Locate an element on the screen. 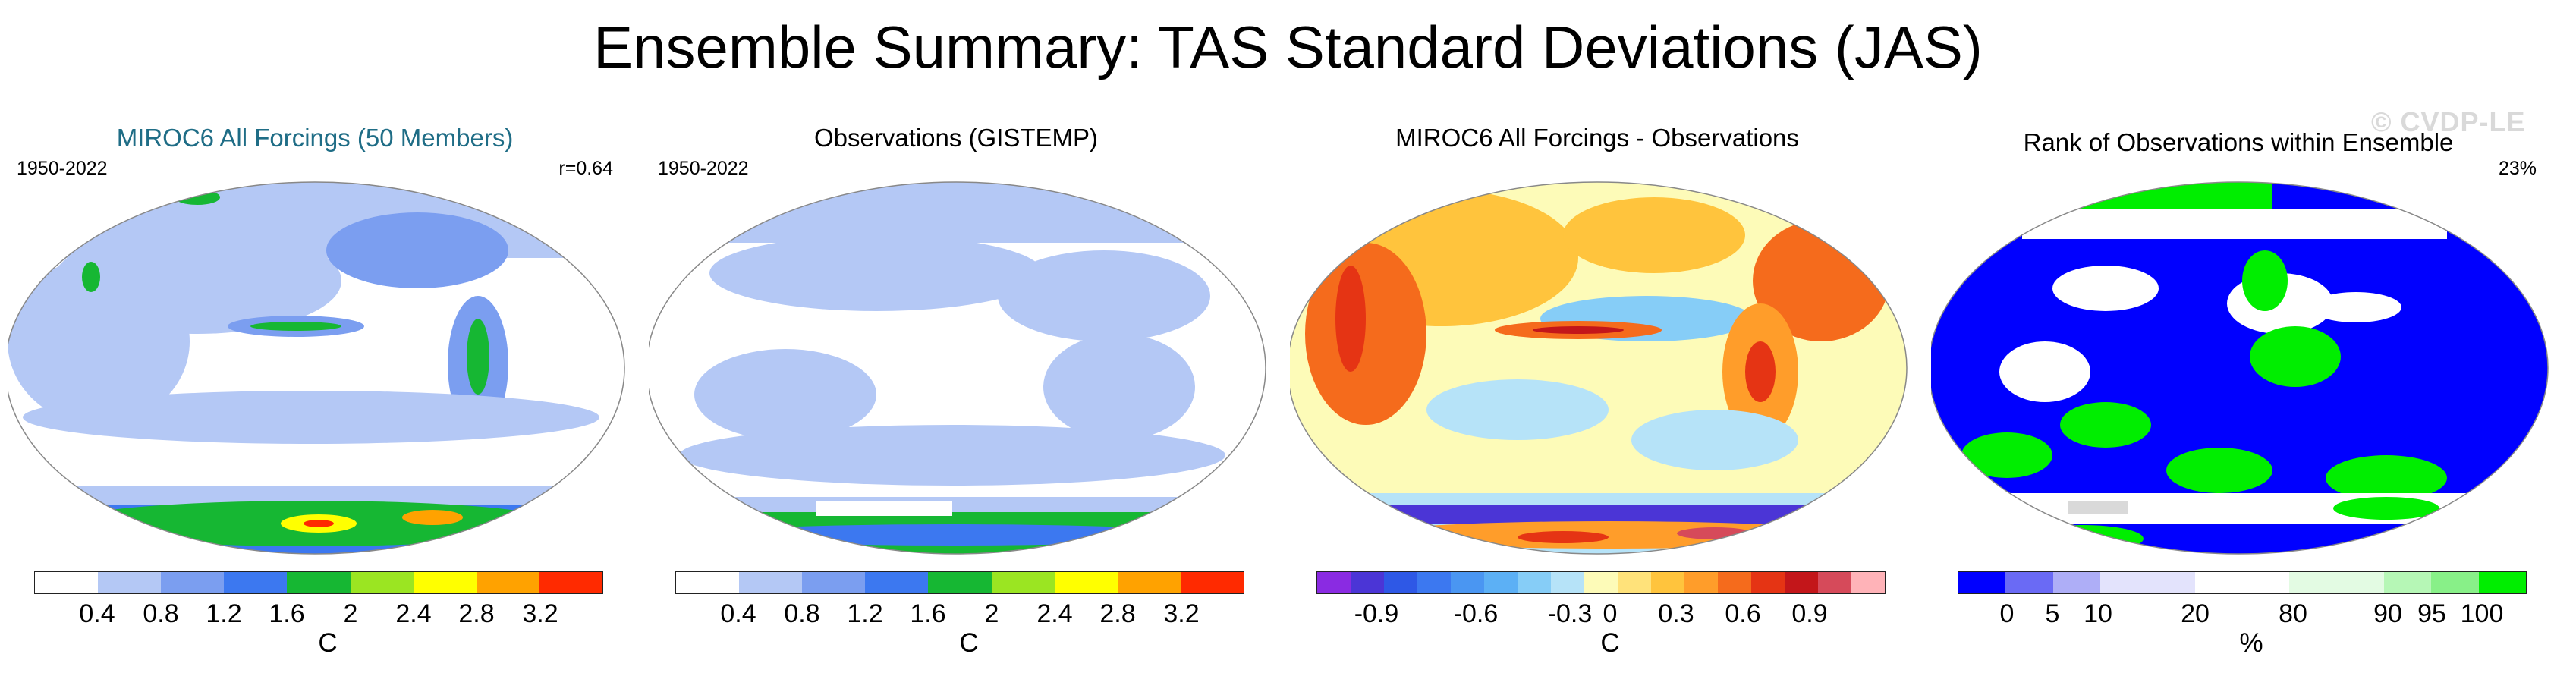 The image size is (2576, 676). colorbar-tick: 90 is located at coordinates (2387, 613).